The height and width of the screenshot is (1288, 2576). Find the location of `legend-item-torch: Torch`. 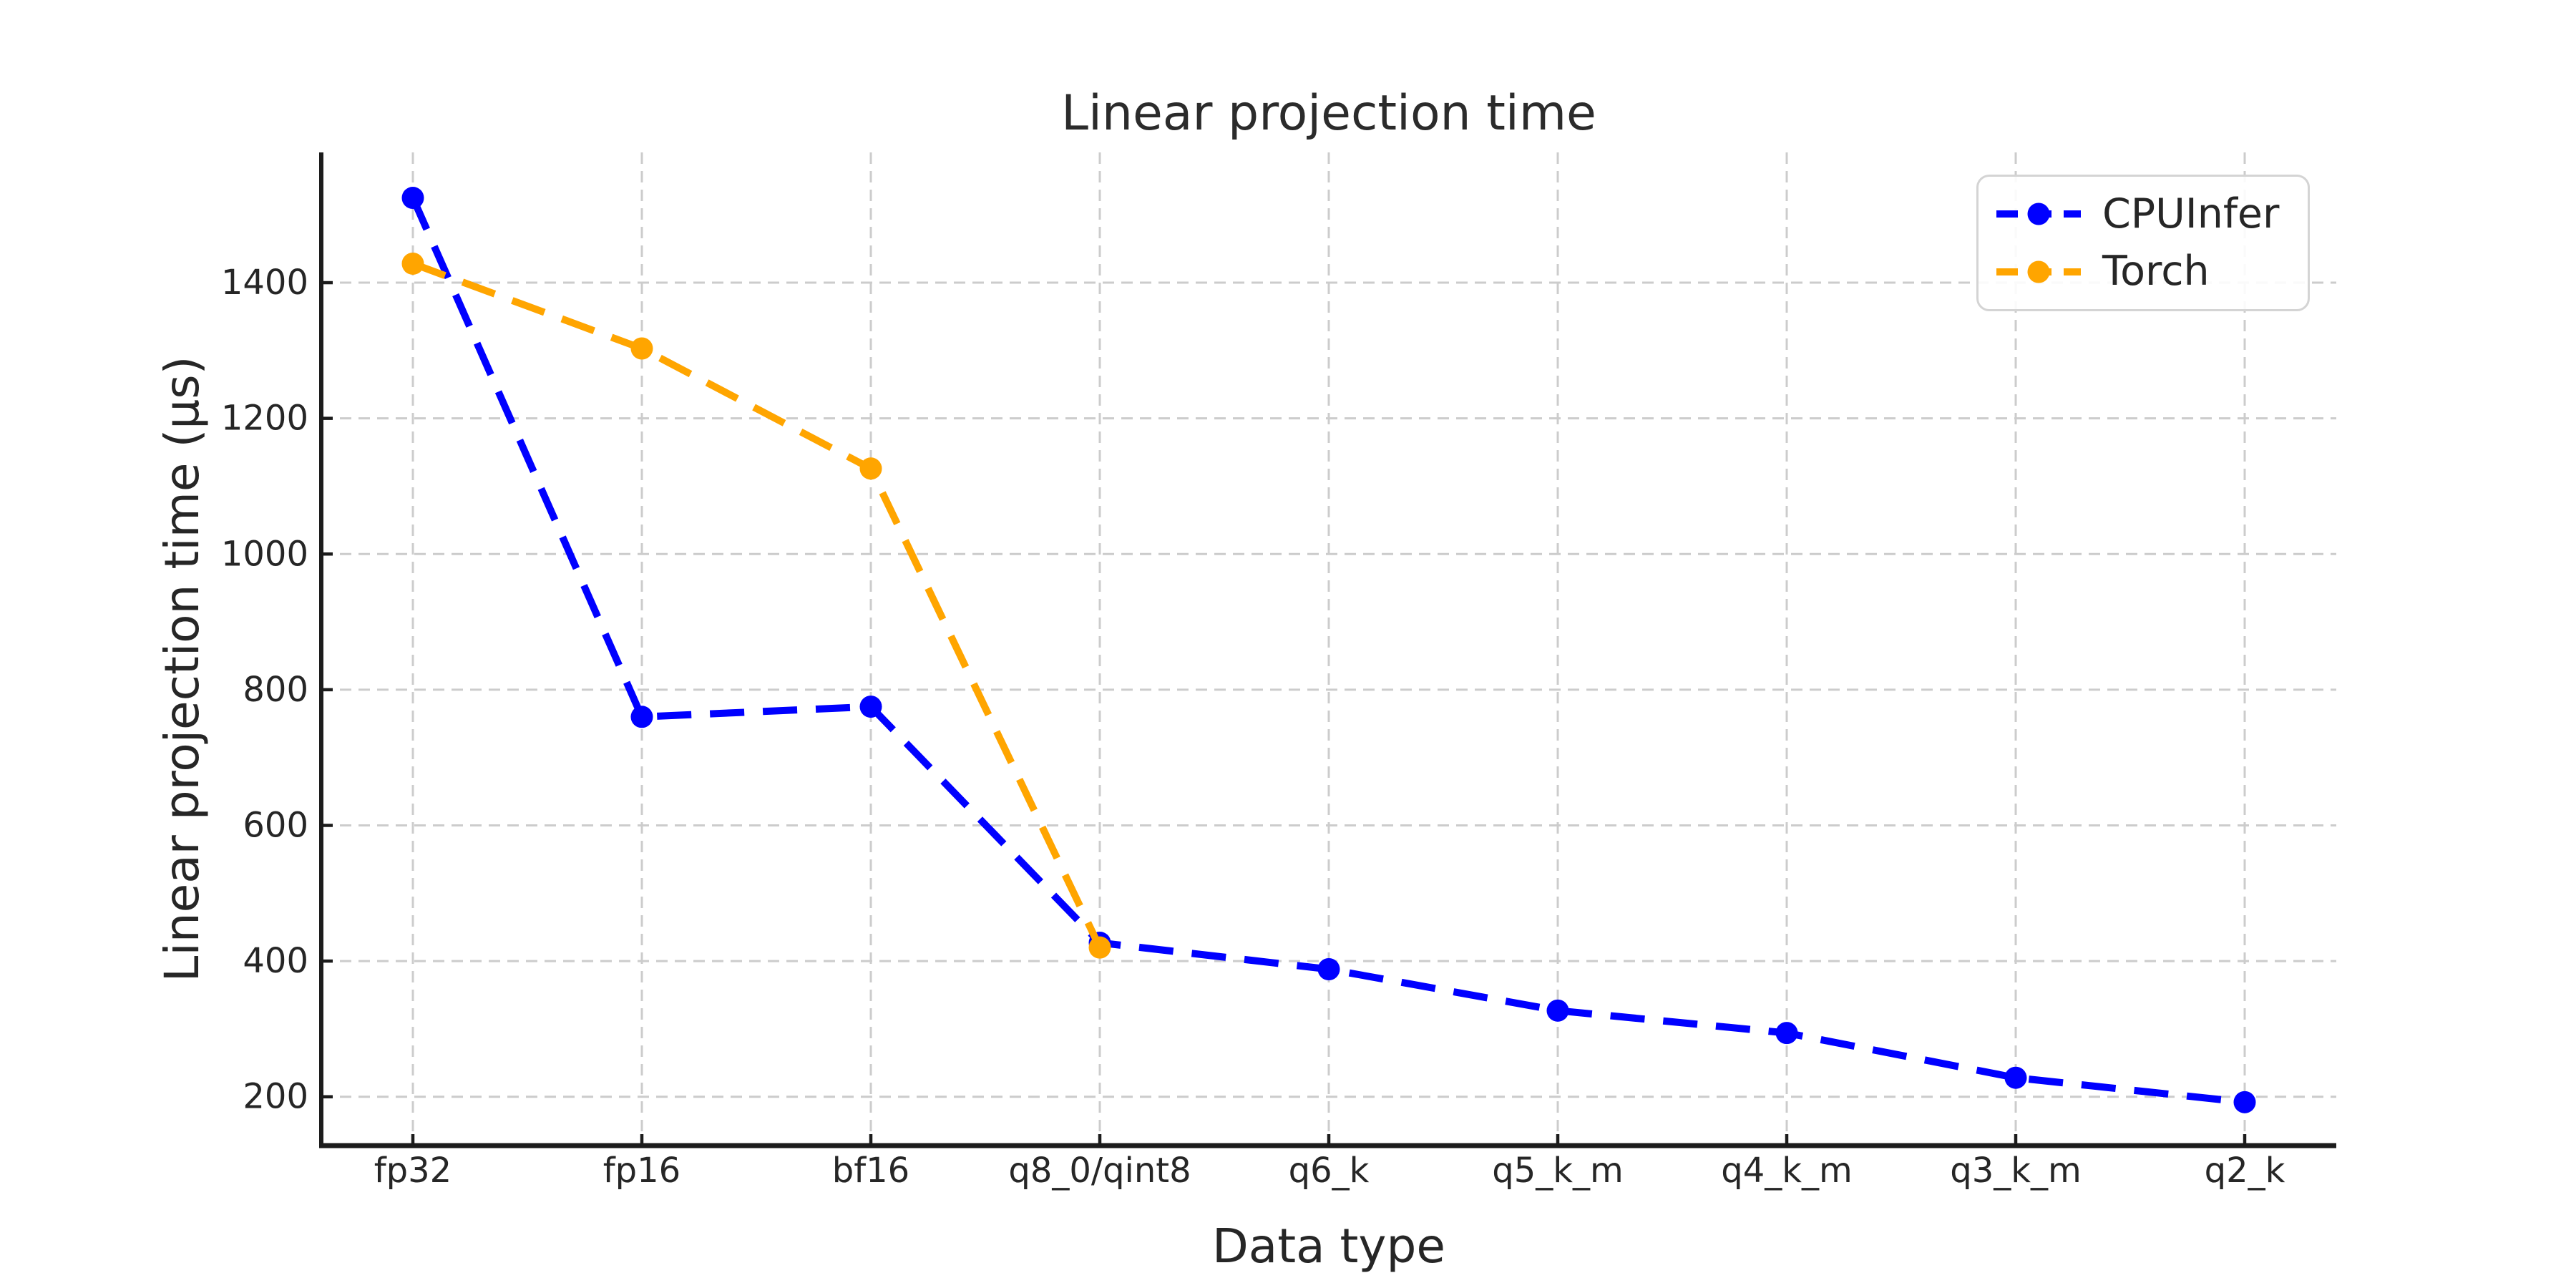

legend-item-torch: Torch is located at coordinates (2151, 271).